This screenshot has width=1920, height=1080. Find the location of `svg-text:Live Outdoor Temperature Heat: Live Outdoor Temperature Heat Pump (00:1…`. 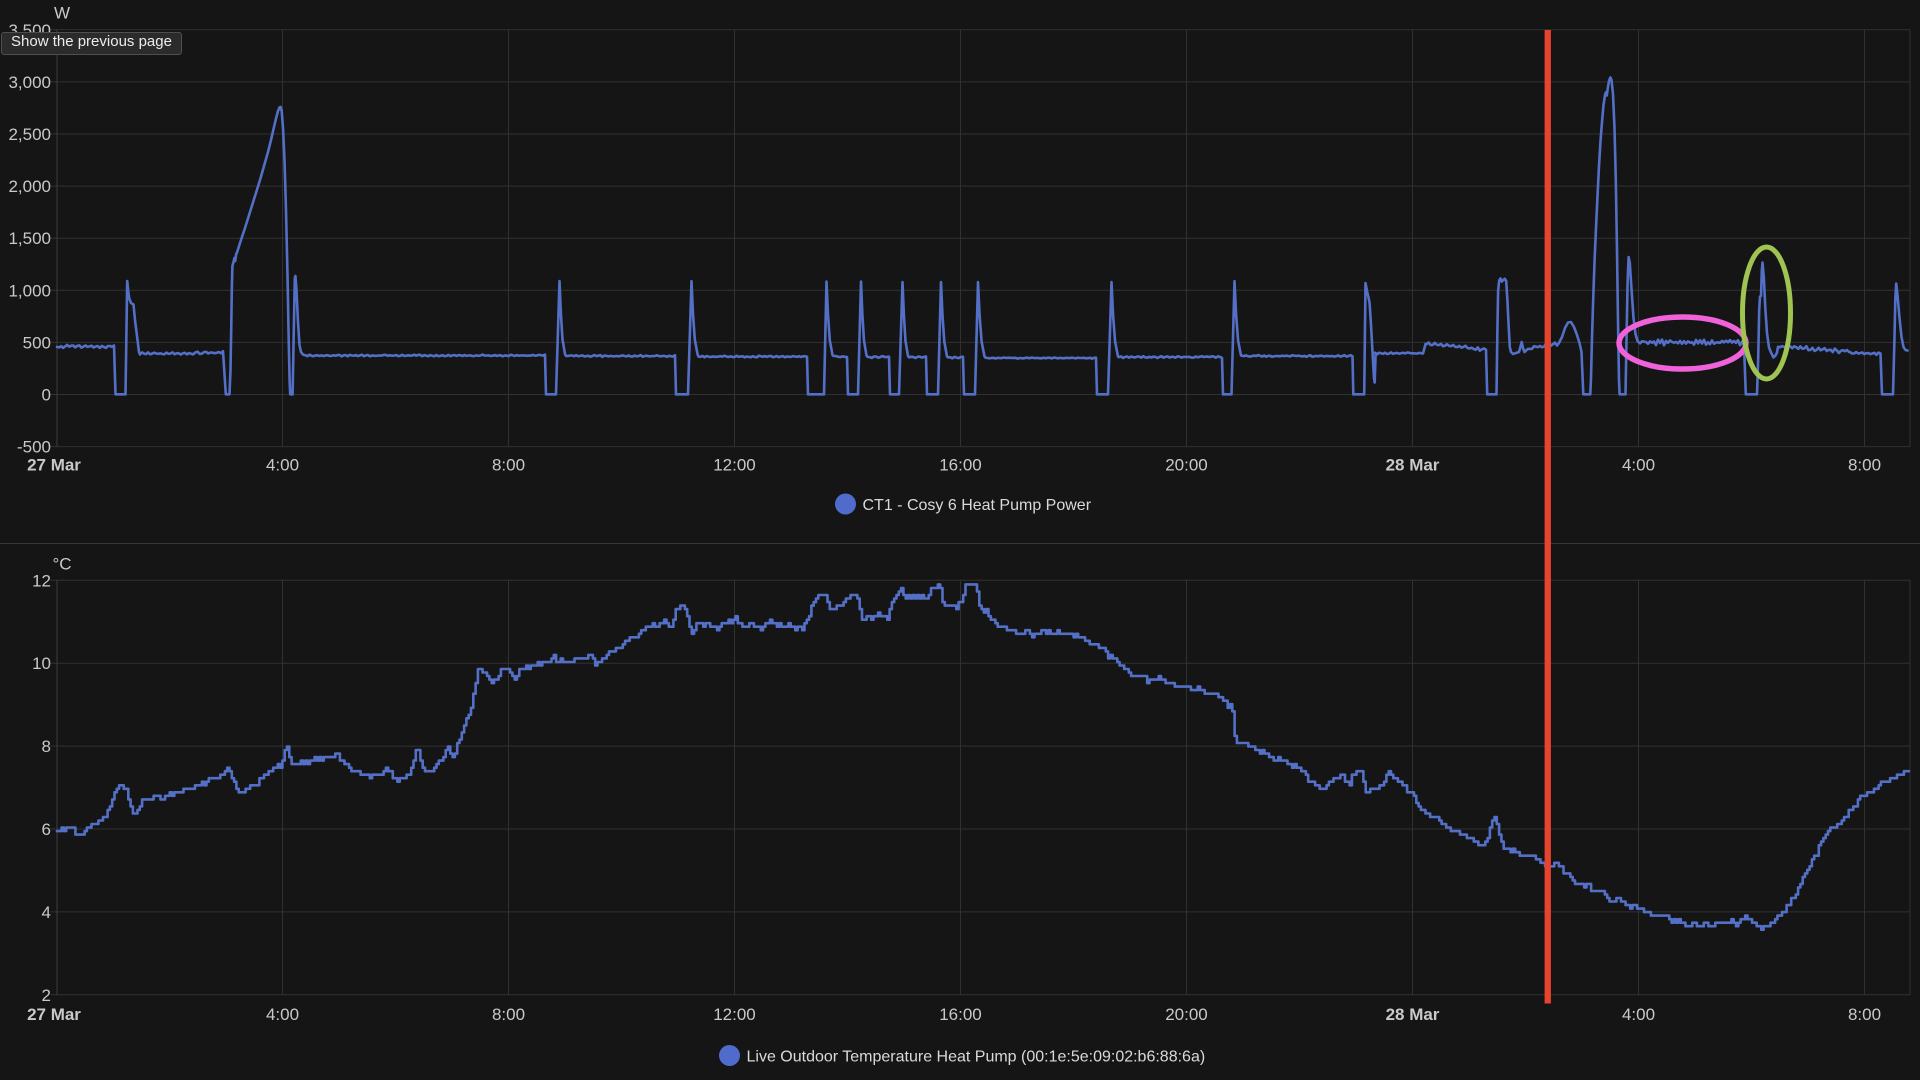

svg-text:Live Outdoor Temperature Heat: Live Outdoor Temperature Heat Pump (00:1… is located at coordinates (976, 1057).